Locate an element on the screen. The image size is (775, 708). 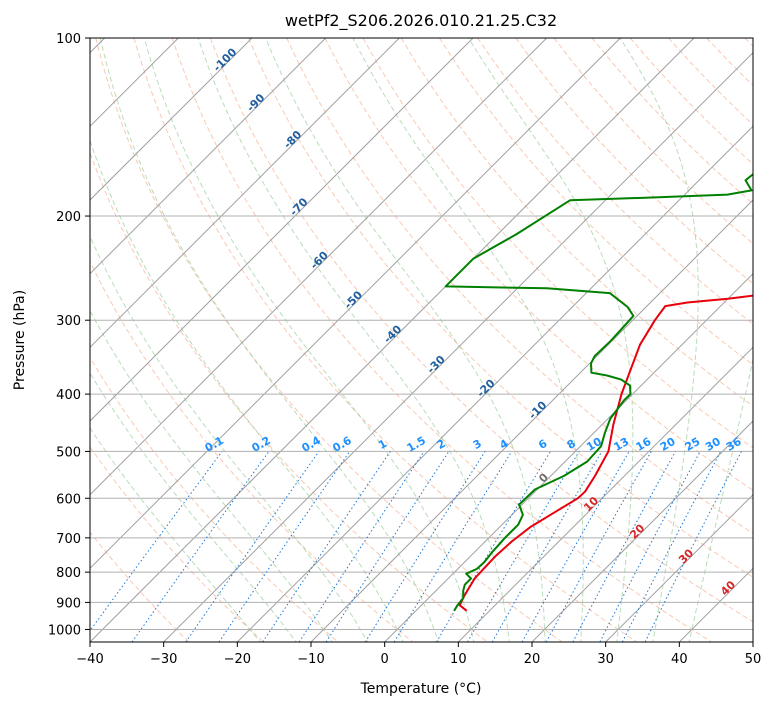
y-tick-label: 1000 is located at coordinates (64, 630).